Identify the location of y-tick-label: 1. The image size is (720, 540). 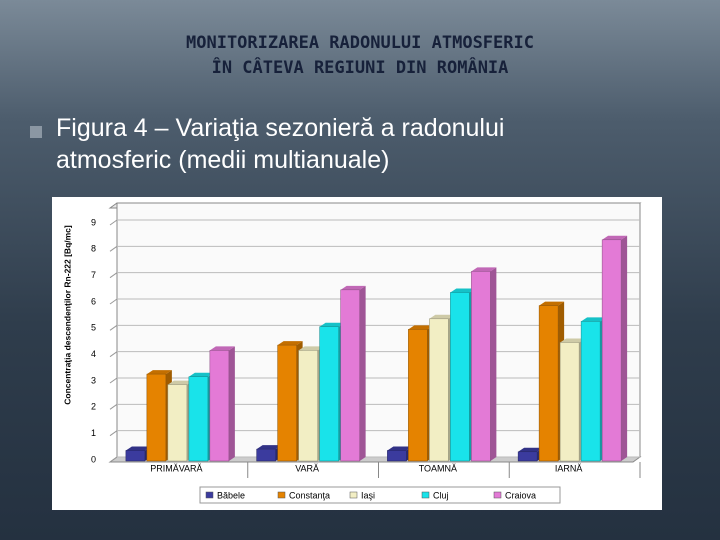
(93, 433).